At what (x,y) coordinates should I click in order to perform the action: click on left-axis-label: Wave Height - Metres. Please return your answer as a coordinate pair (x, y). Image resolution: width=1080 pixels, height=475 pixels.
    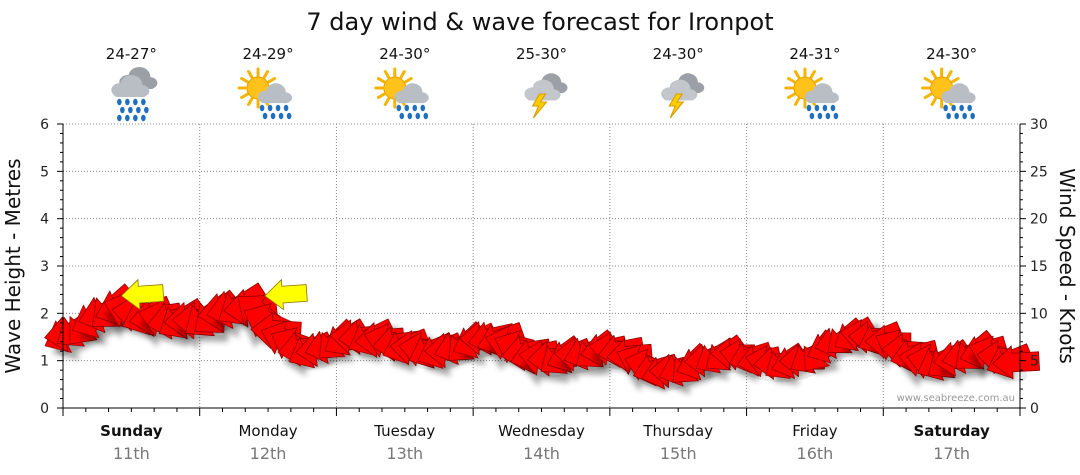
    Looking at the image, I should click on (13, 265).